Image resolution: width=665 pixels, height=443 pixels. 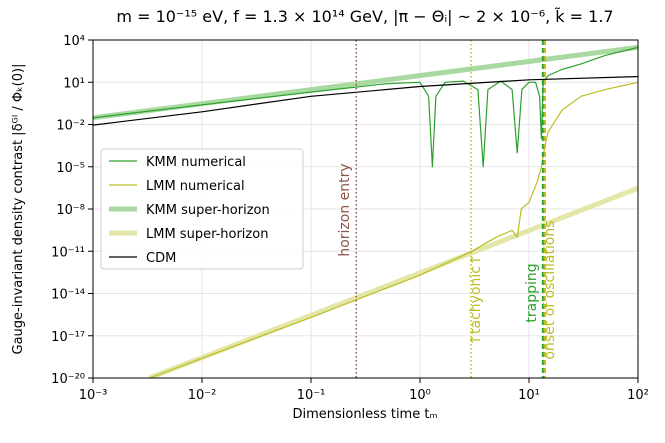 I want to click on y-tick-label: 10⁻¹¹, so click(x=68, y=252).